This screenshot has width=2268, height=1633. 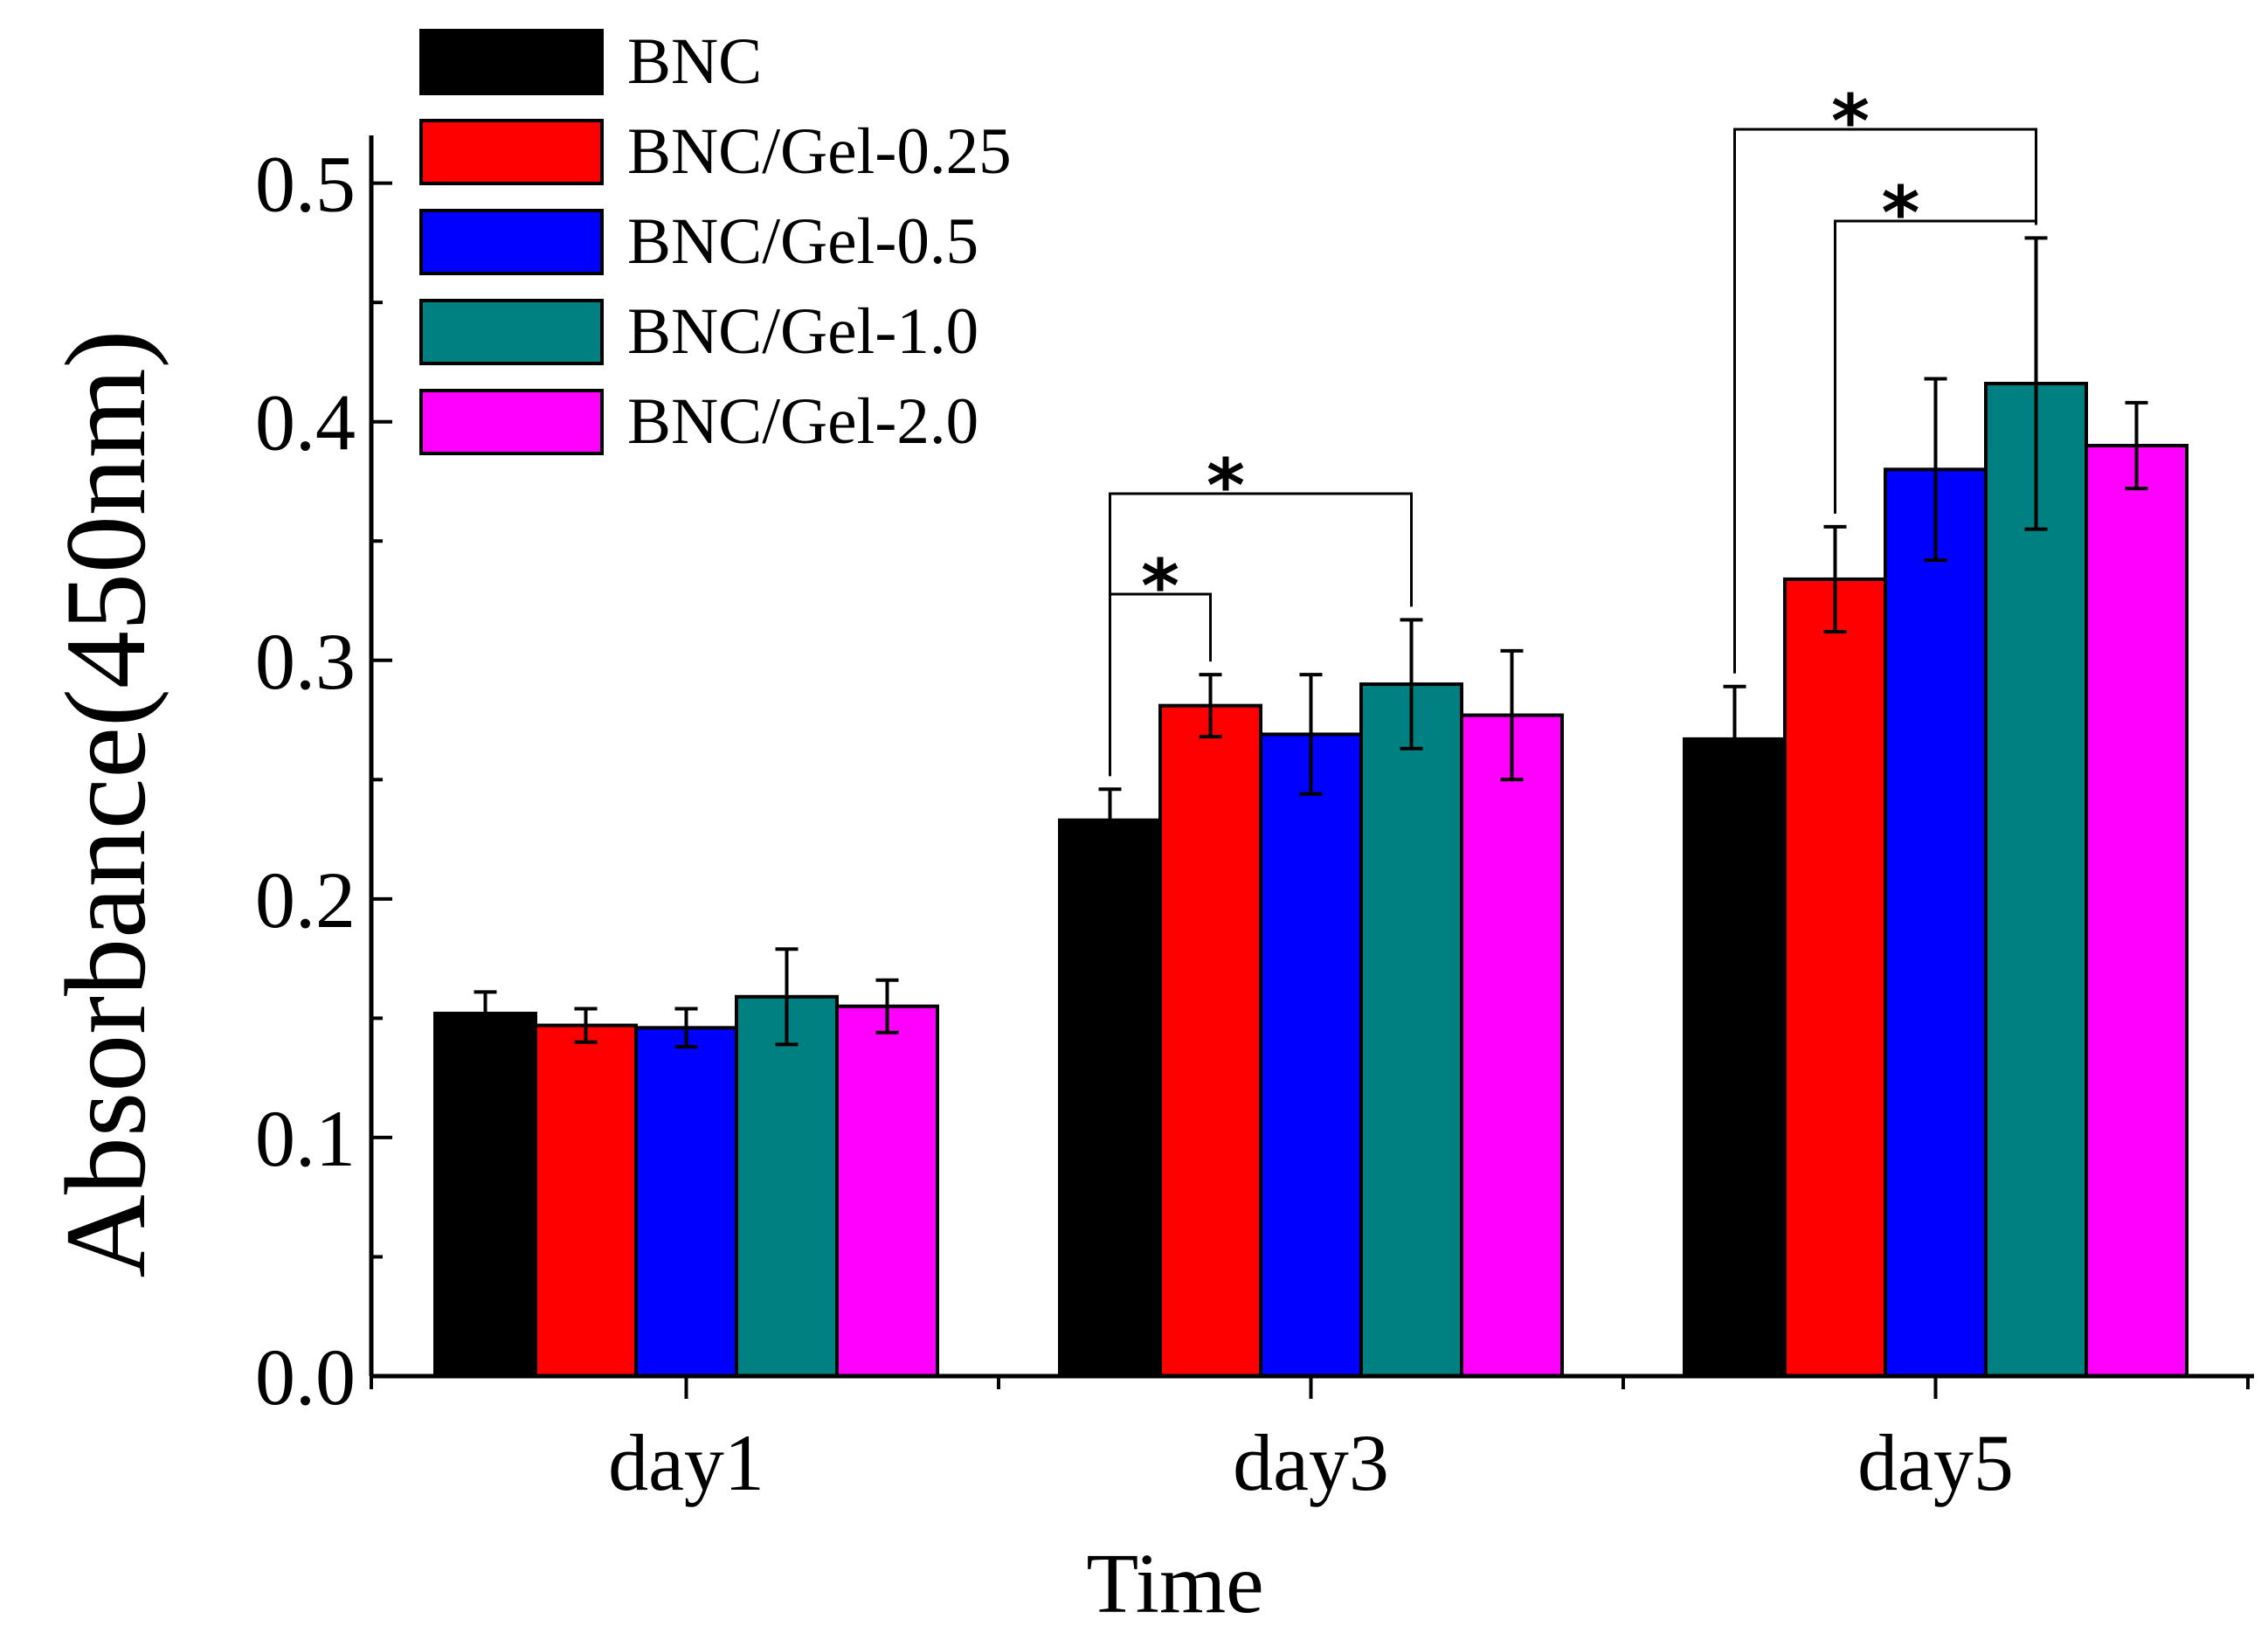 I want to click on significance-day5-0: *, so click(x=1885, y=376).